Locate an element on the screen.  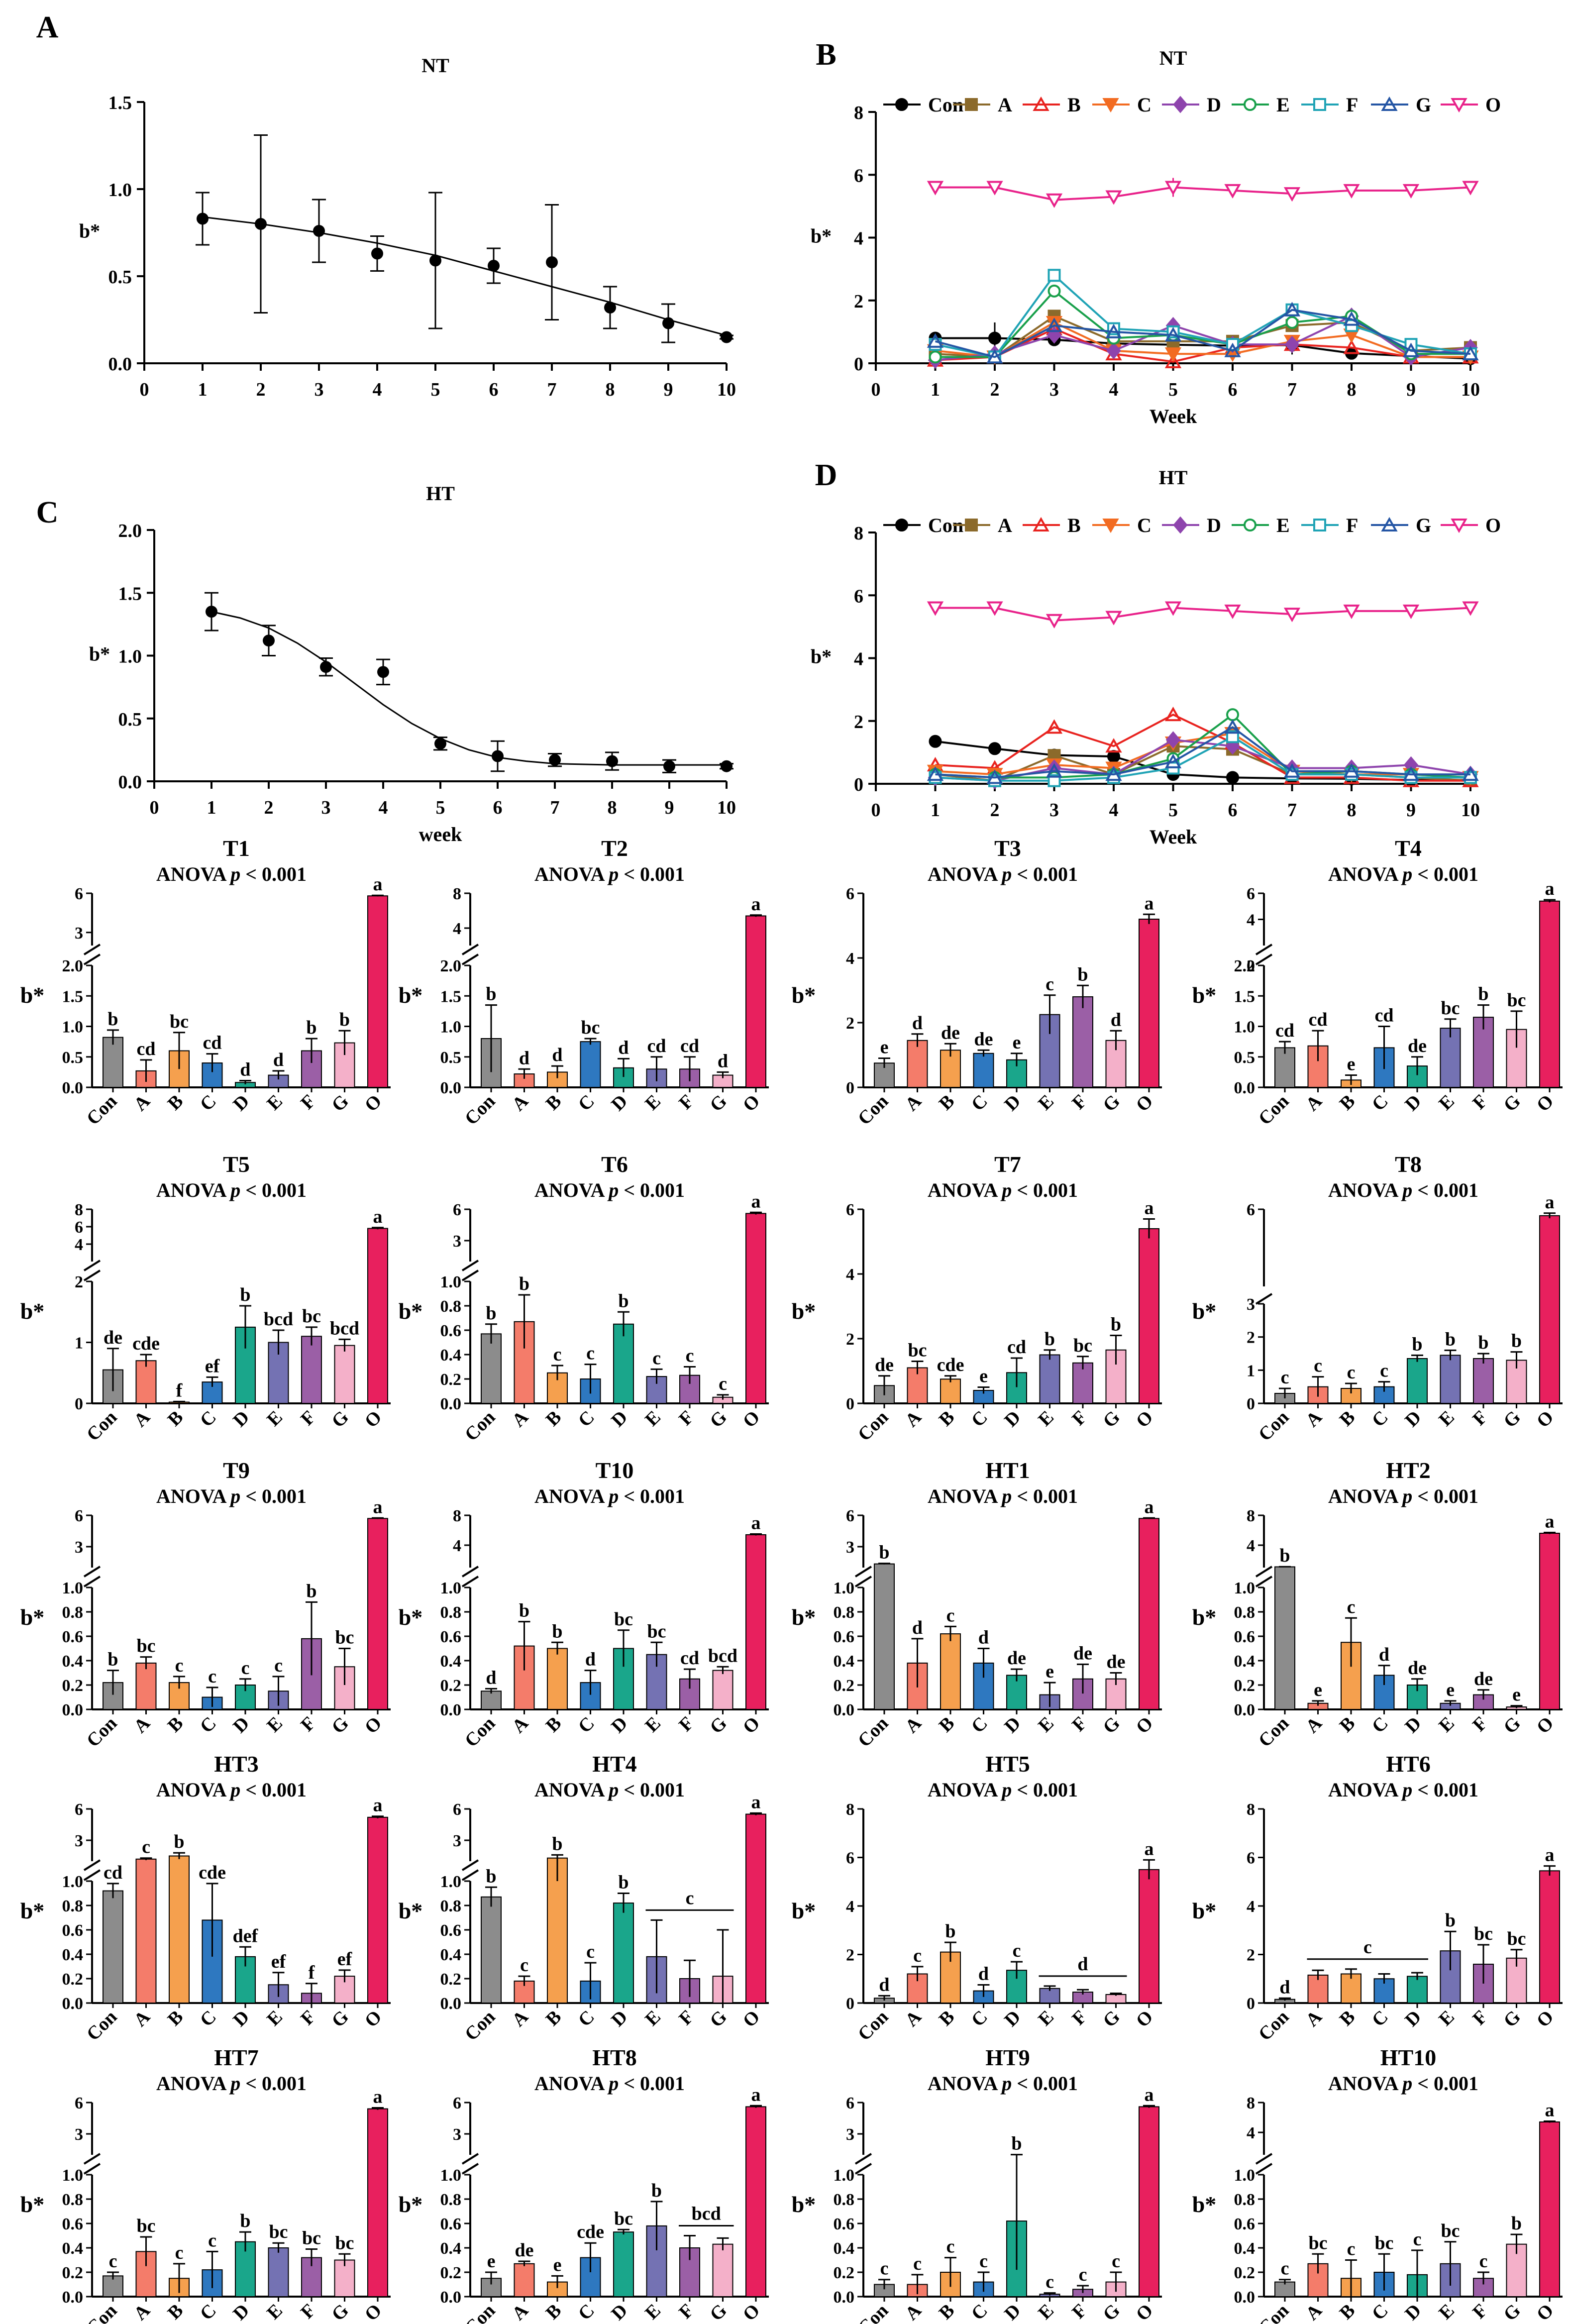
series-line-C is located at coordinates (1203, 755).